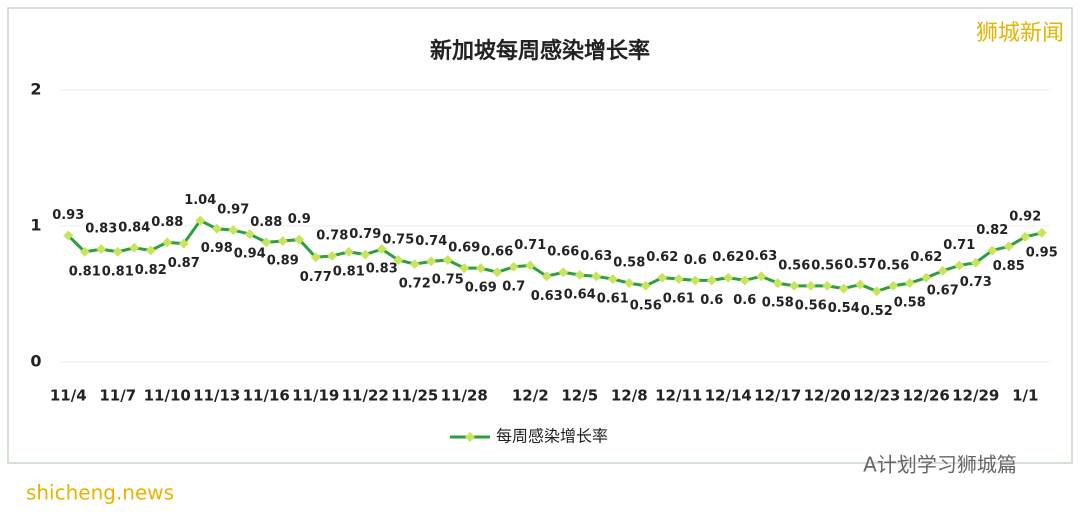 The width and height of the screenshot is (1080, 517). What do you see at coordinates (580, 294) in the screenshot?
I see `data-label: 0.64` at bounding box center [580, 294].